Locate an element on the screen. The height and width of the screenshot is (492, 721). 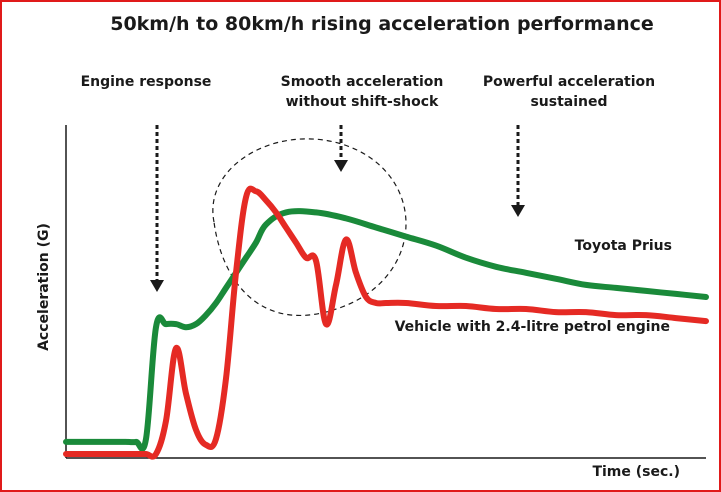
highlight-ellipse is located at coordinates (309, 227).